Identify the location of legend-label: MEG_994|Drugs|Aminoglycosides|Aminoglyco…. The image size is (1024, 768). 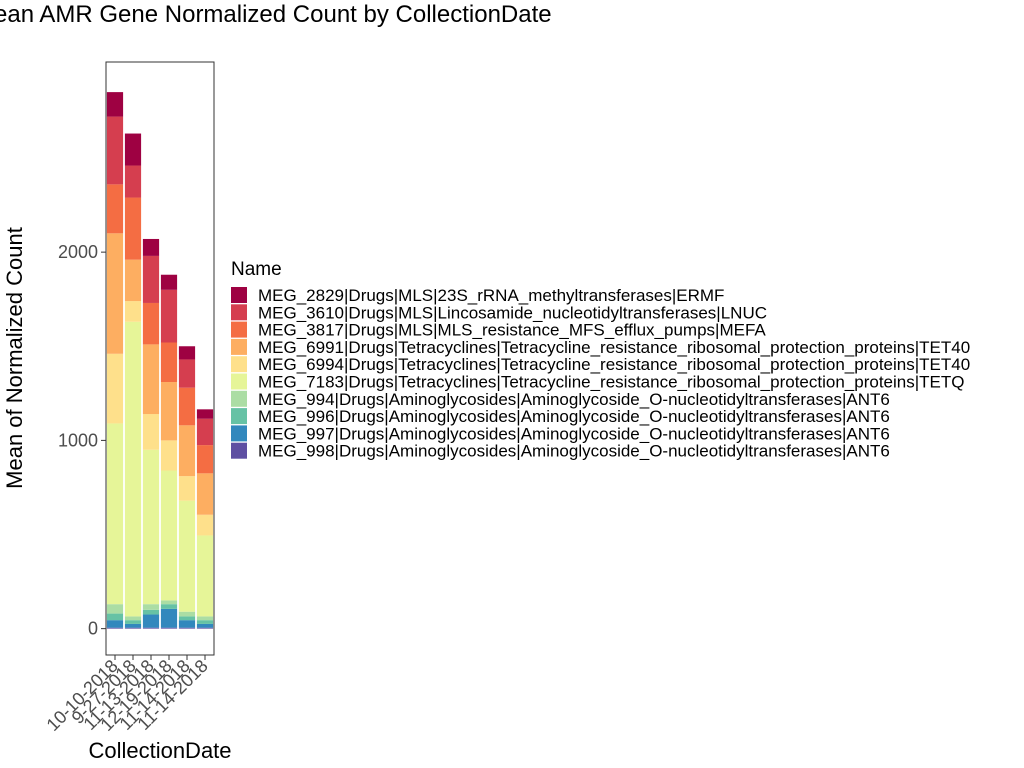
(574, 399).